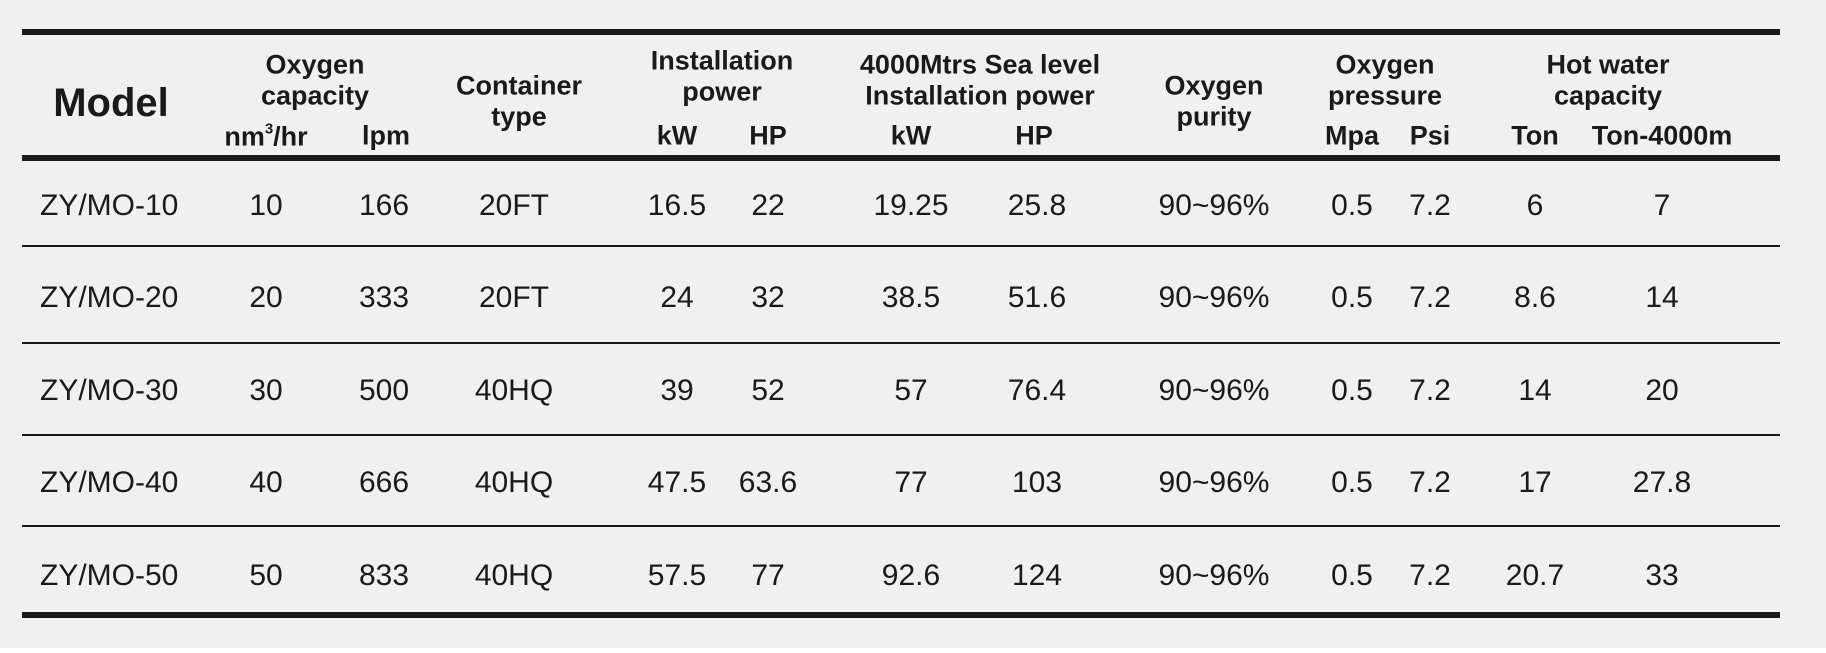  I want to click on cell-hot-water-ton-4000m: 20, so click(1662, 390).